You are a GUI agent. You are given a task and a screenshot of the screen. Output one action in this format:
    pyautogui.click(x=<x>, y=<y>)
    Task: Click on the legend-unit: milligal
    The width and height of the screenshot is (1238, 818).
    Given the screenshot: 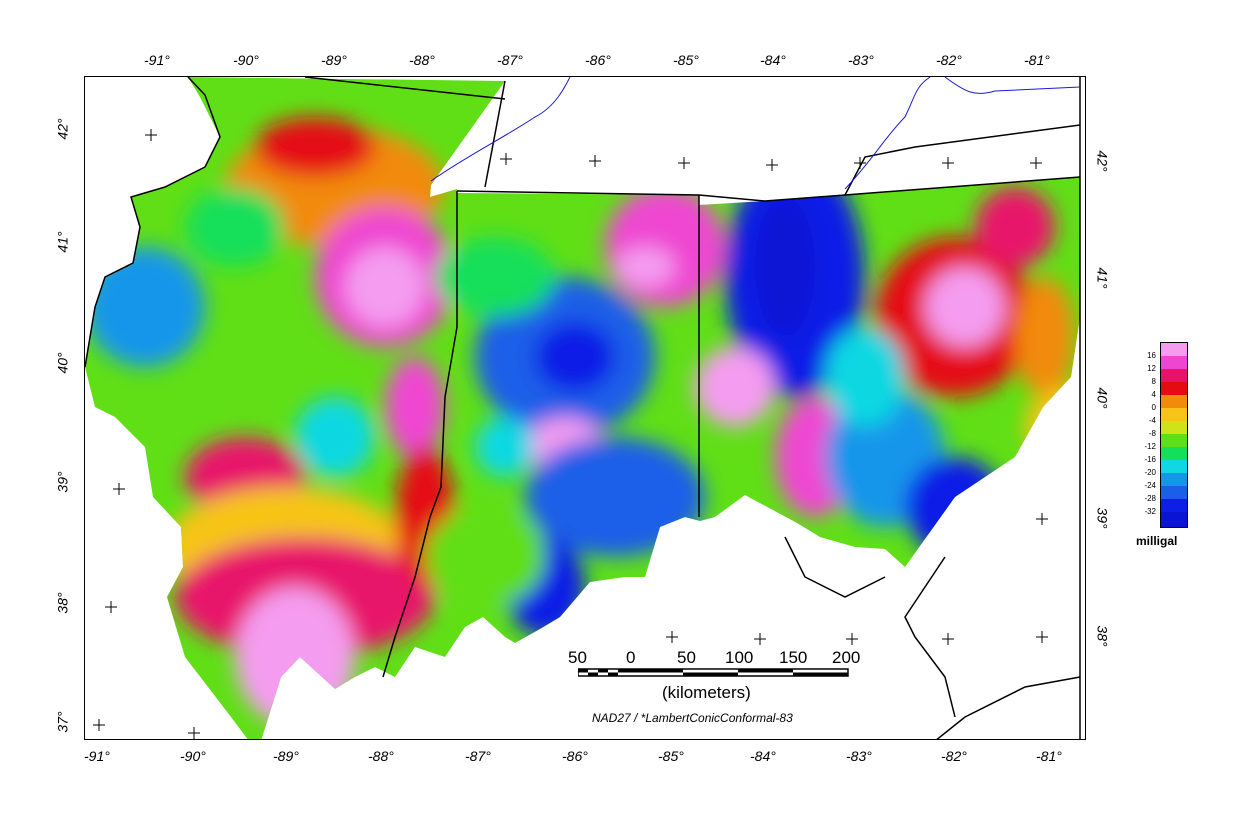 What is the action you would take?
    pyautogui.click(x=1157, y=541)
    